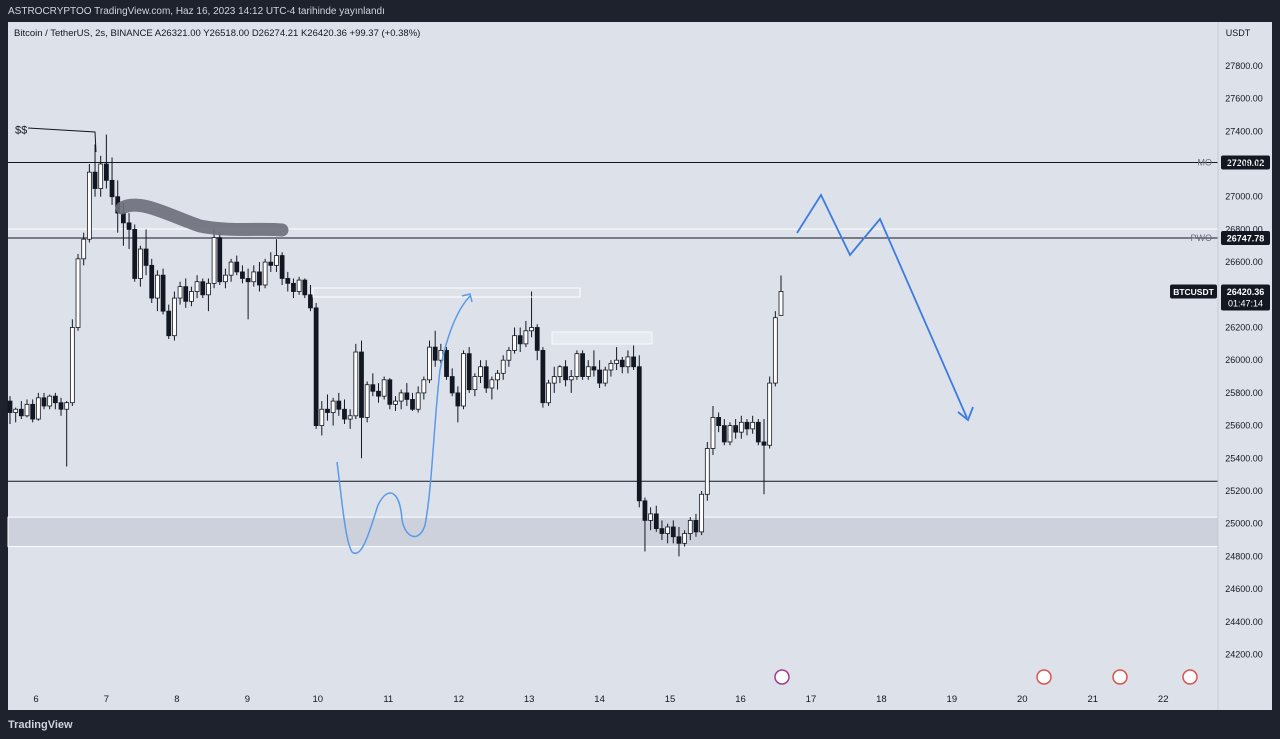 The width and height of the screenshot is (1280, 739). What do you see at coordinates (1244, 458) in the screenshot?
I see `y-tick-label: 25400.00` at bounding box center [1244, 458].